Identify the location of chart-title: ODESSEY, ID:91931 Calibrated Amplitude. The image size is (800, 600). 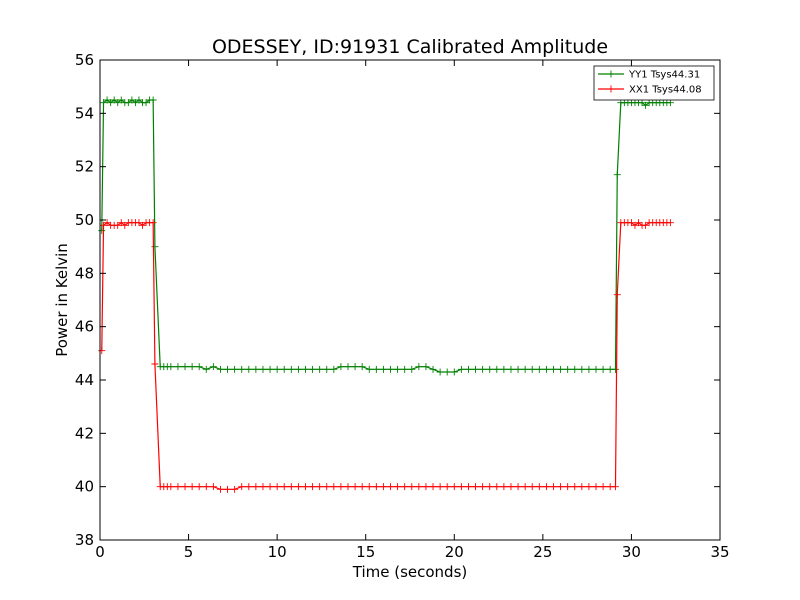
(410, 47).